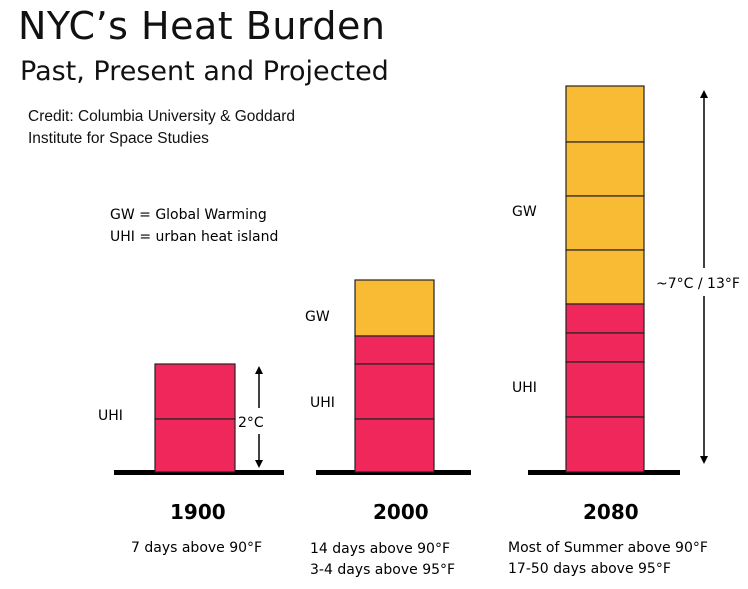  I want to click on year-2000: 2000, so click(401, 512).